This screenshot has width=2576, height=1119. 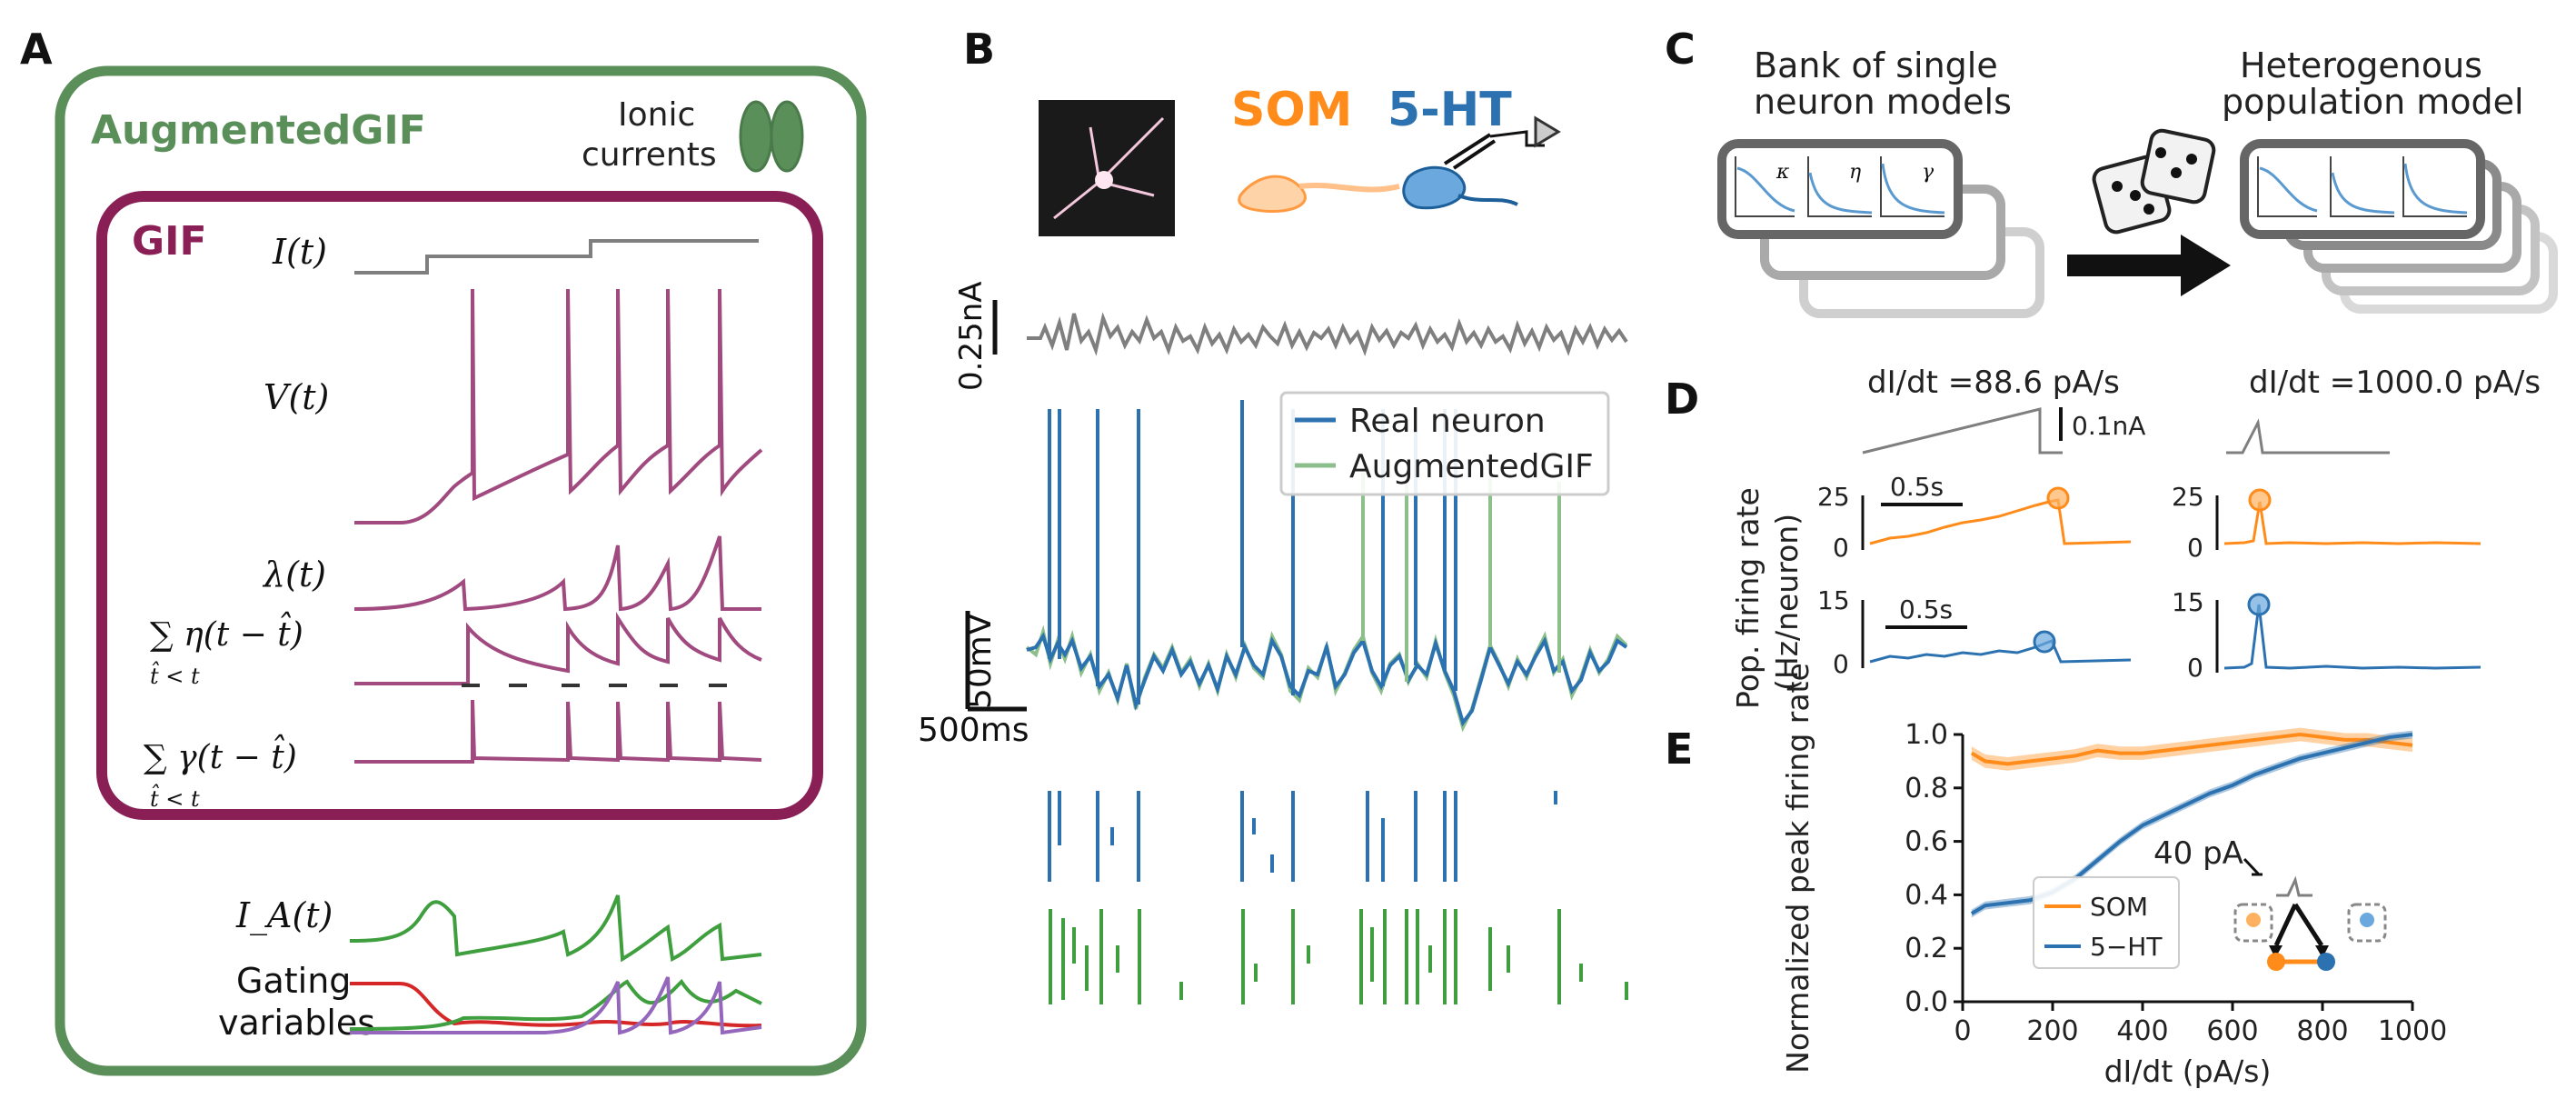 What do you see at coordinates (2108, 426) in the screenshot?
I see `d-current-scale-label: 0.1nA` at bounding box center [2108, 426].